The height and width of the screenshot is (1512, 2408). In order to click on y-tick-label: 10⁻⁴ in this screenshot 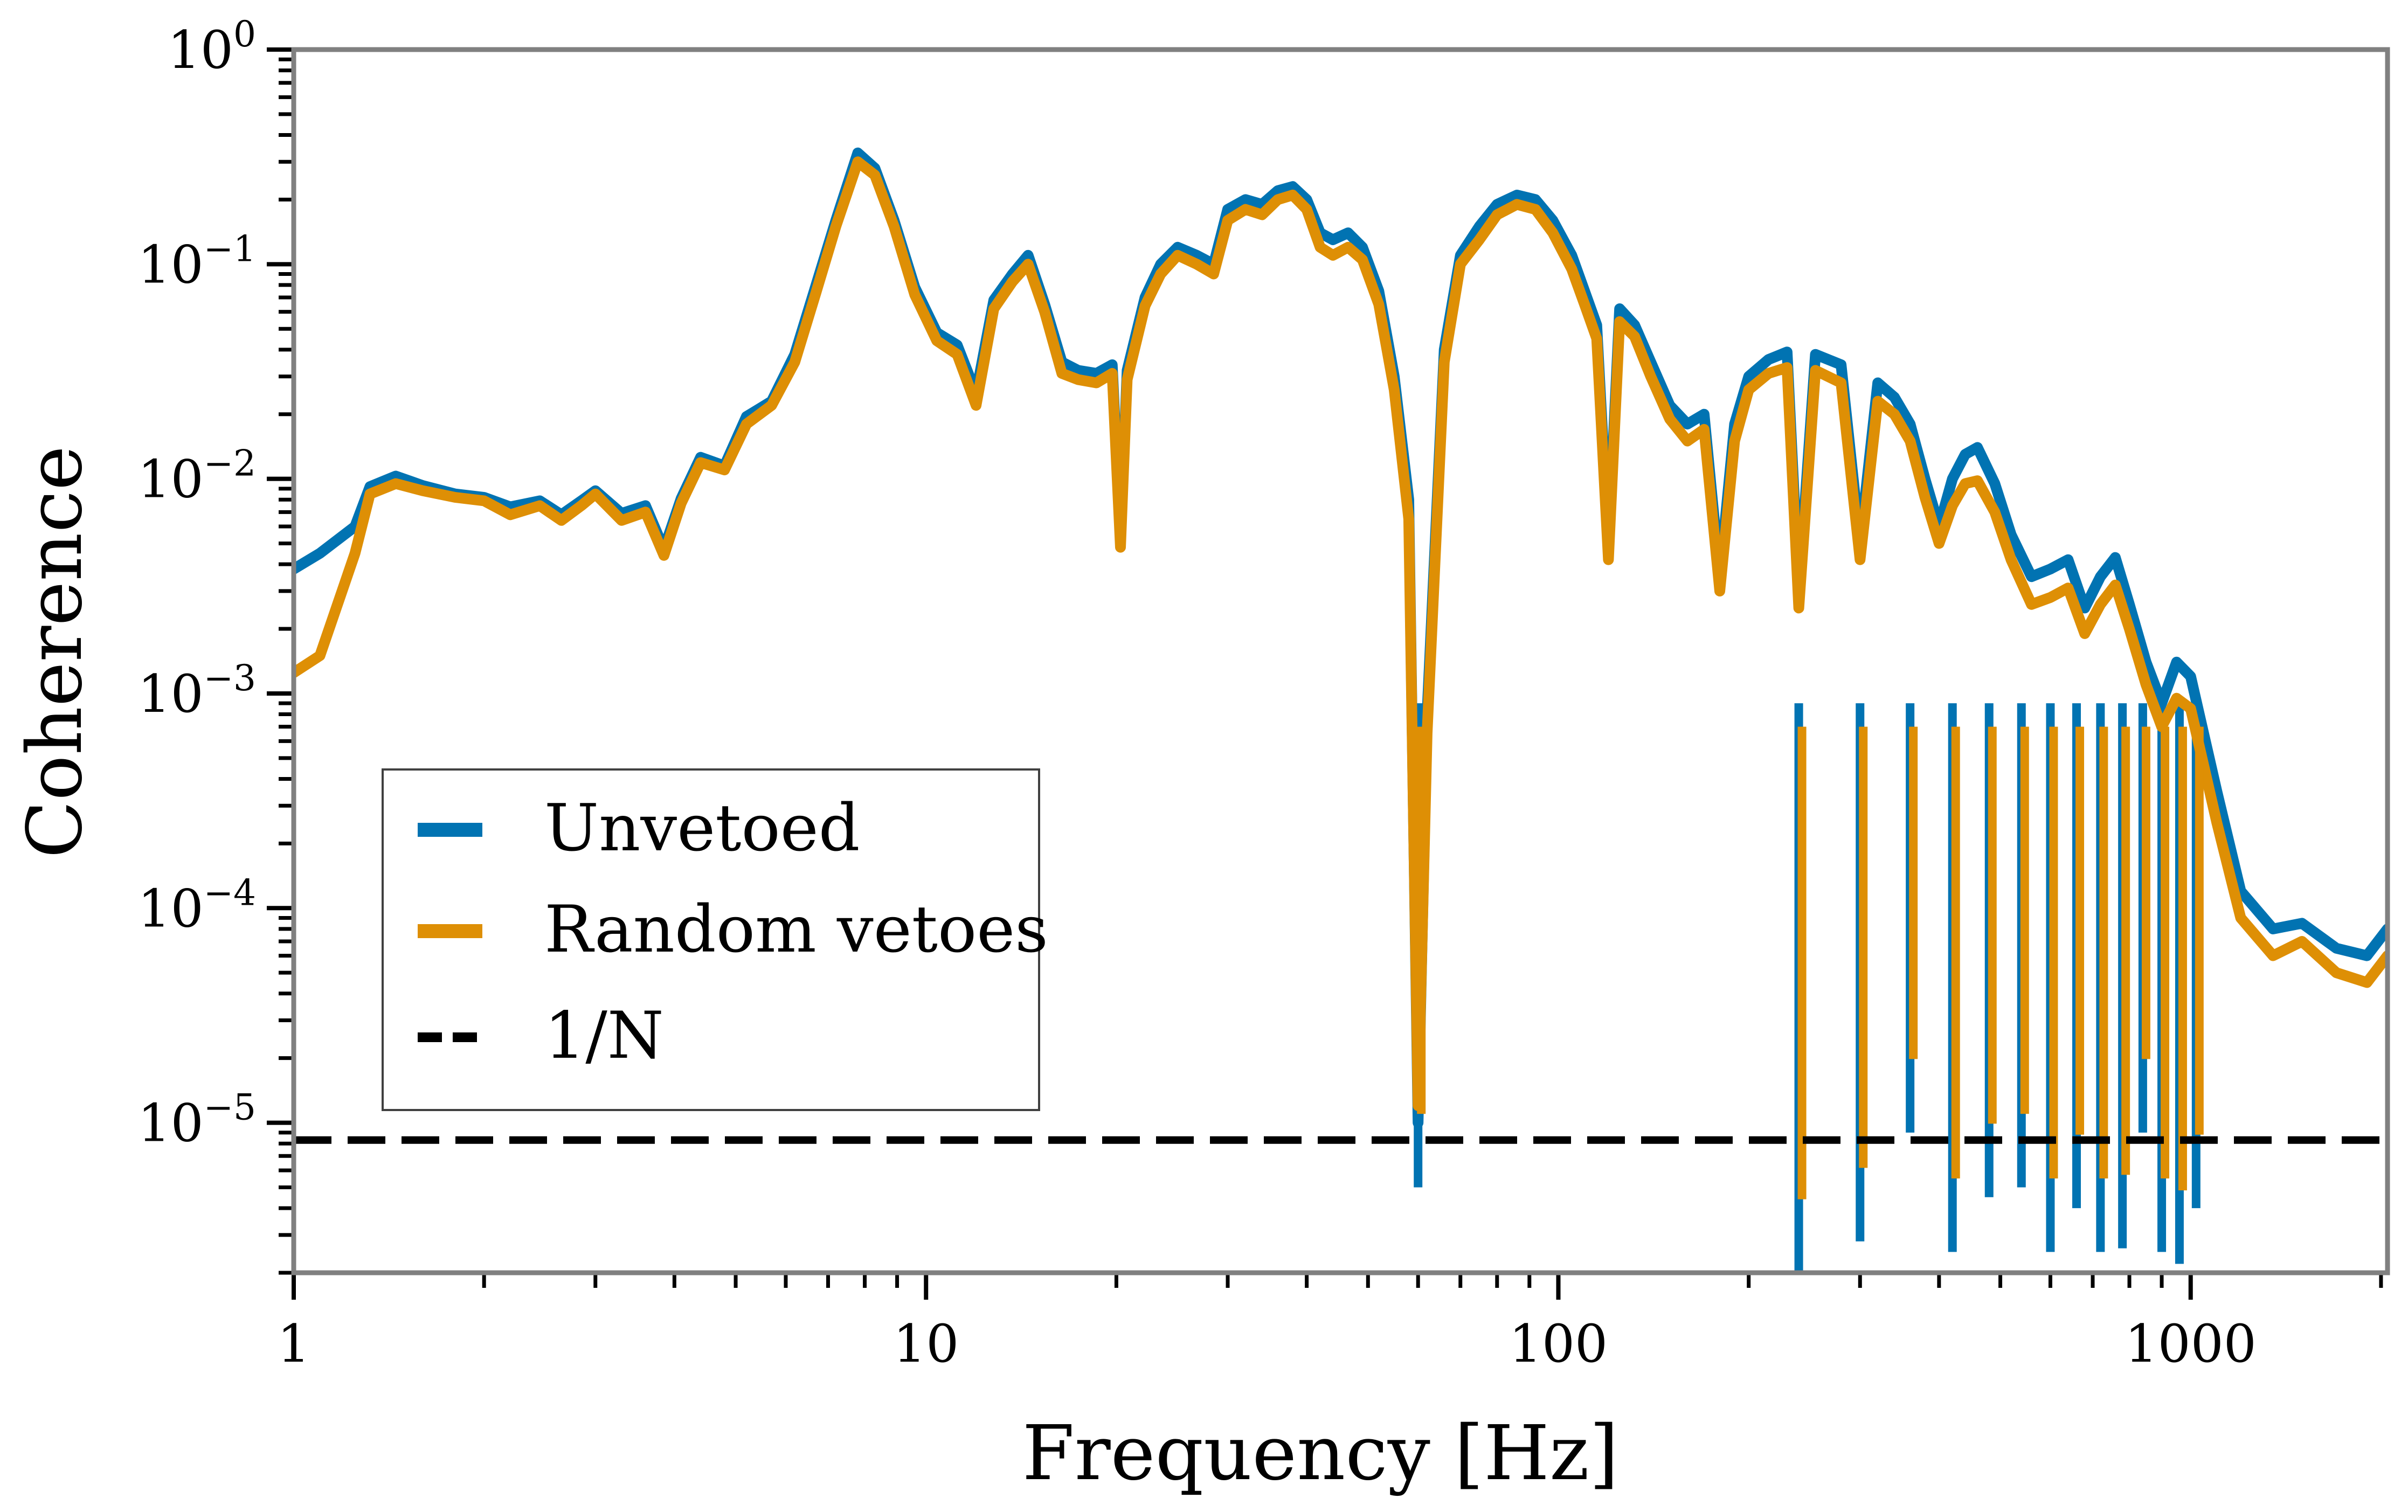, I will do `click(197, 905)`.